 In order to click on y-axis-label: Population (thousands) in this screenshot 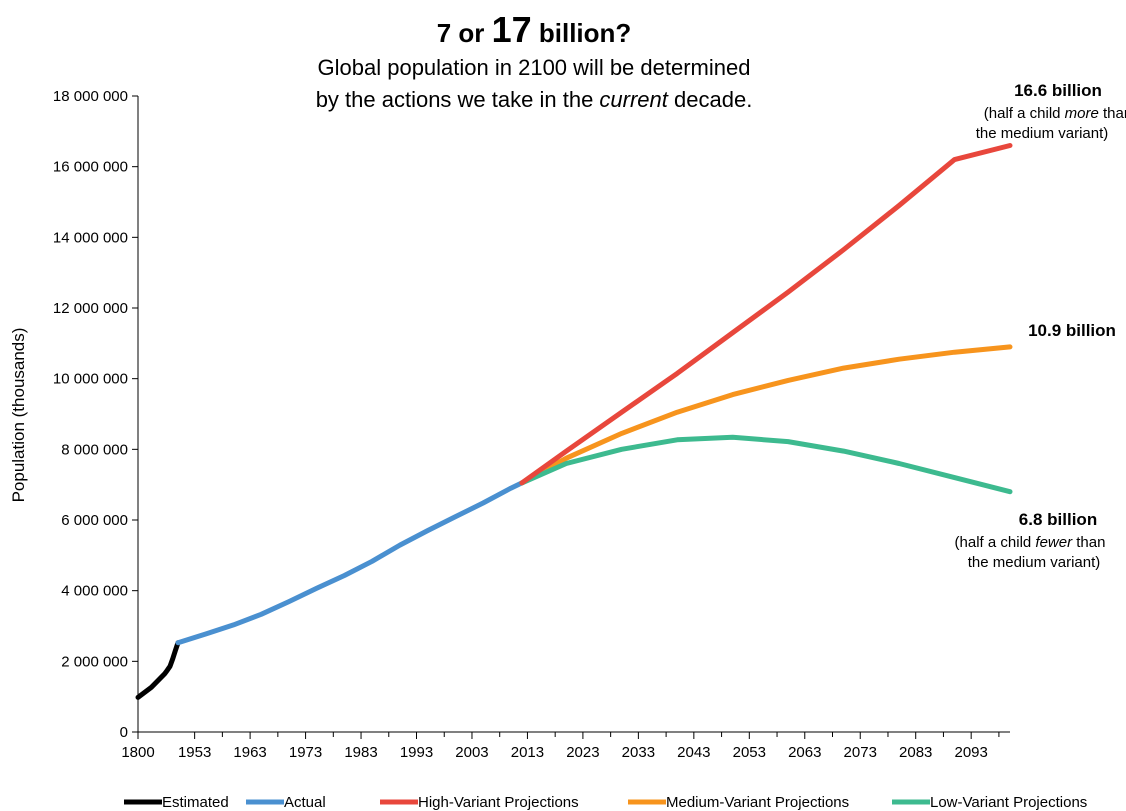, I will do `click(18, 415)`.